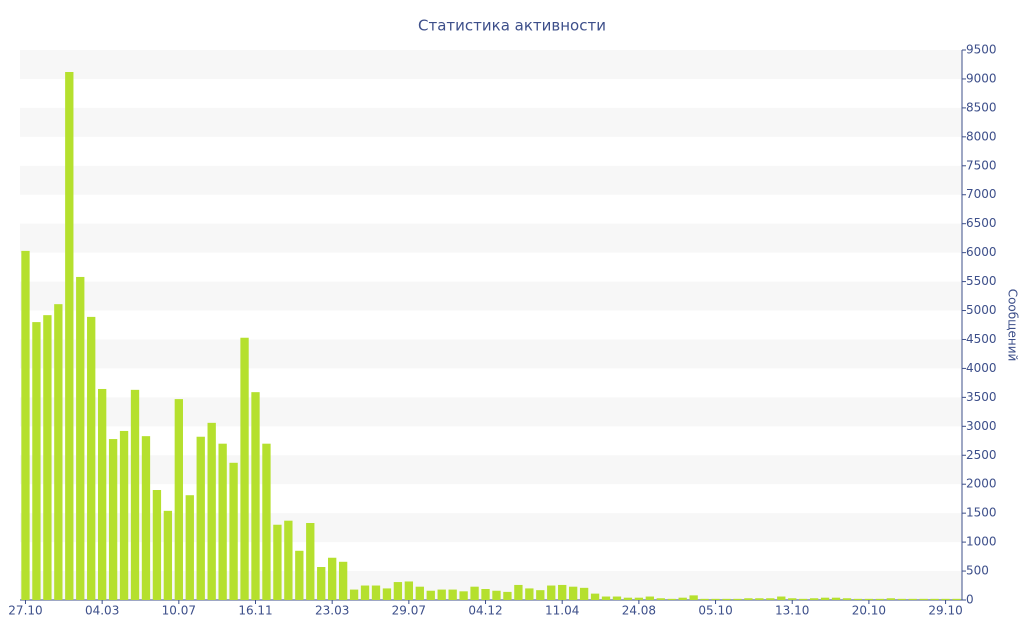 The width and height of the screenshot is (1024, 644). Describe the element at coordinates (981, 78) in the screenshot. I see `y-tick-label: 9000` at that location.